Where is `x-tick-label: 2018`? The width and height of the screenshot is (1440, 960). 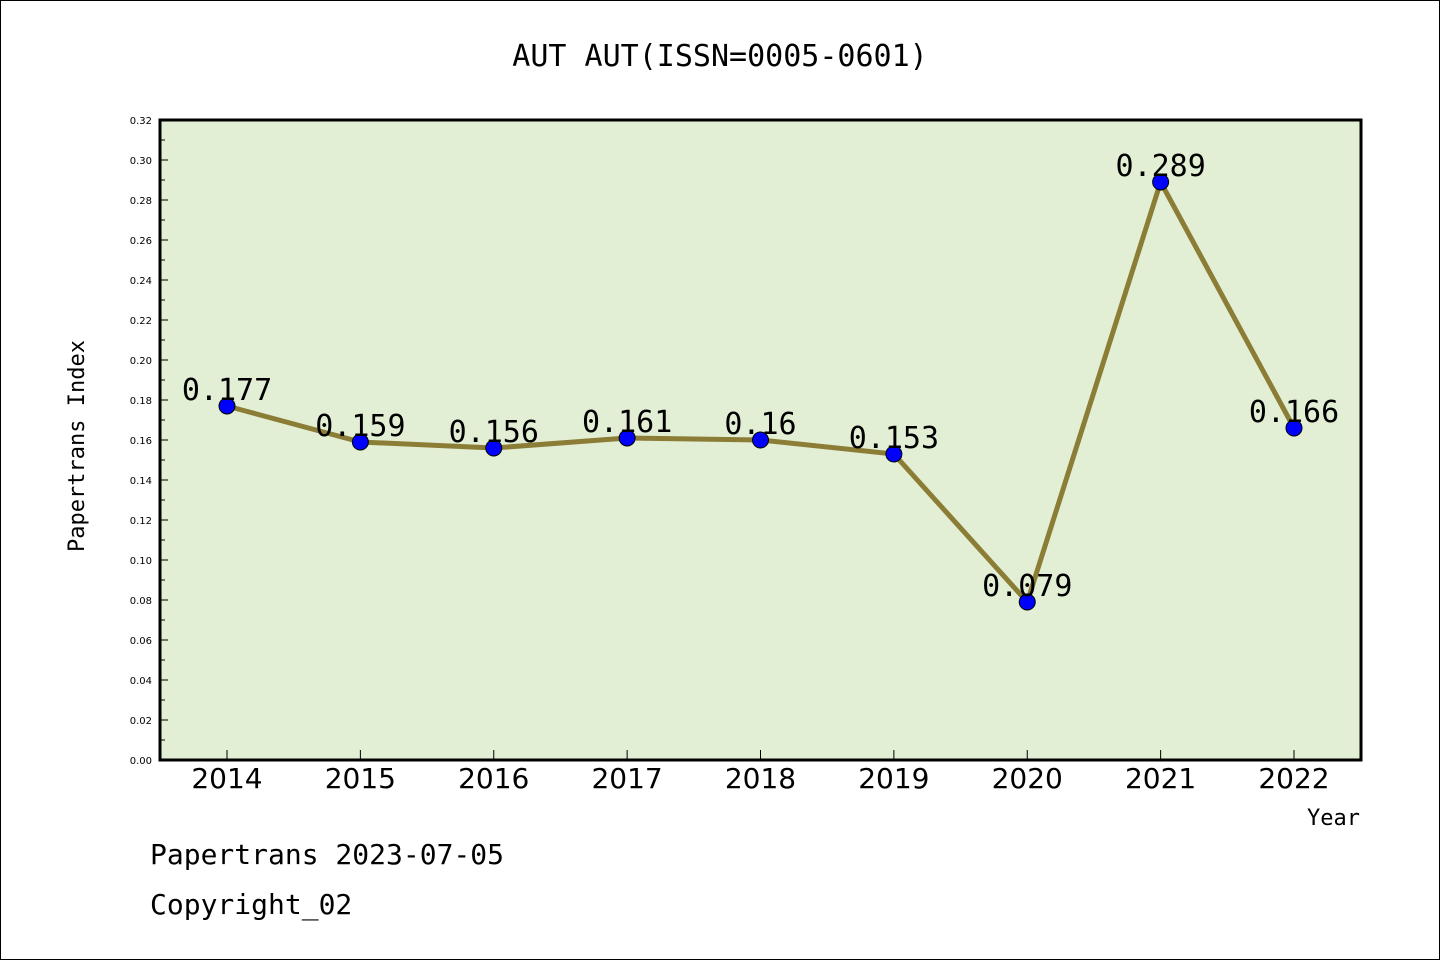 x-tick-label: 2018 is located at coordinates (760, 778).